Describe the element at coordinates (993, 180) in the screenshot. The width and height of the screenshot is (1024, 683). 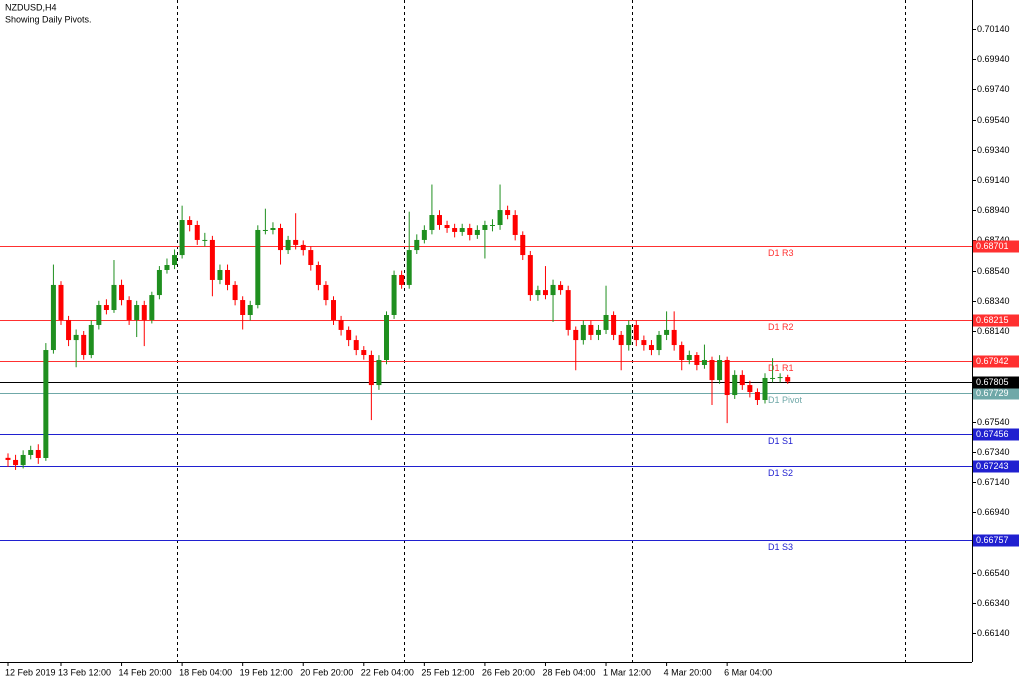
I see `y-tick-label: 0.69140` at that location.